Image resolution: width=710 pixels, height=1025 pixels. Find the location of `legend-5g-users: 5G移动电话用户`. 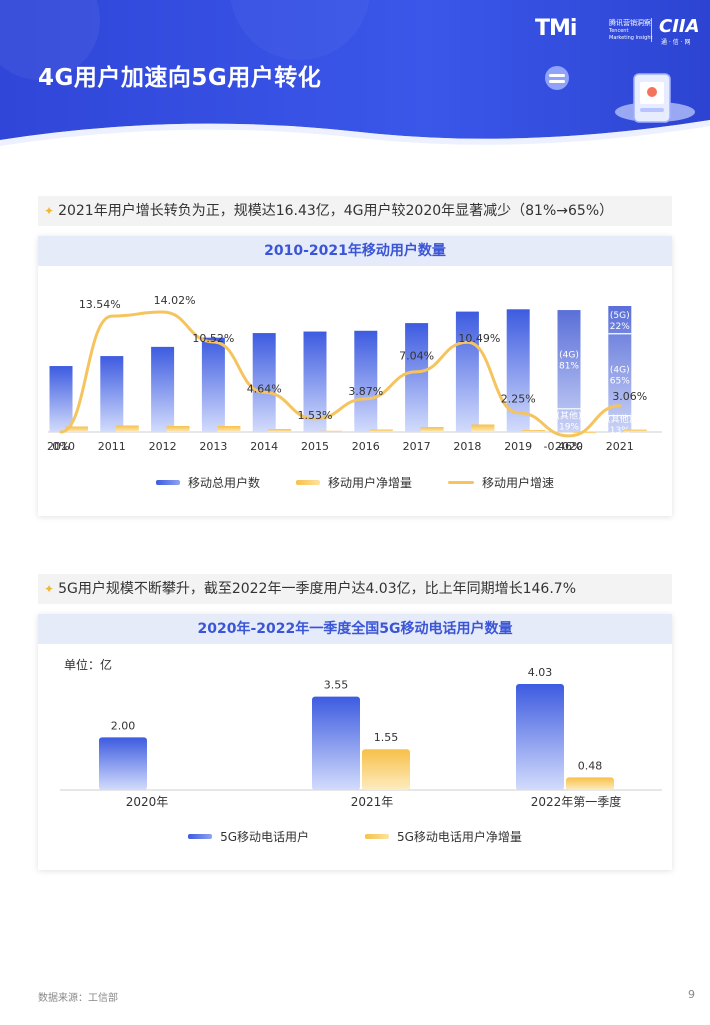

legend-5g-users: 5G移动电话用户 is located at coordinates (248, 836).